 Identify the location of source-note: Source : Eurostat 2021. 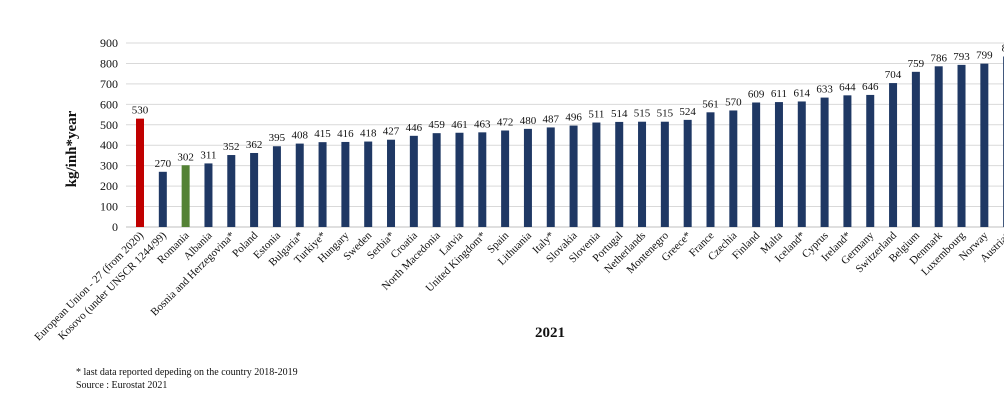
(121, 385).